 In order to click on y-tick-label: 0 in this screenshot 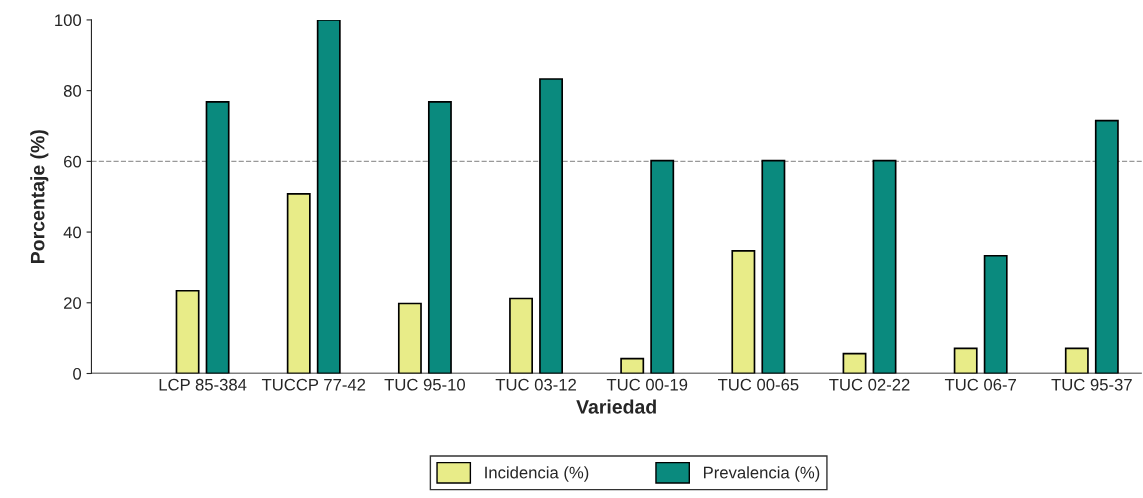, I will do `click(77, 373)`.